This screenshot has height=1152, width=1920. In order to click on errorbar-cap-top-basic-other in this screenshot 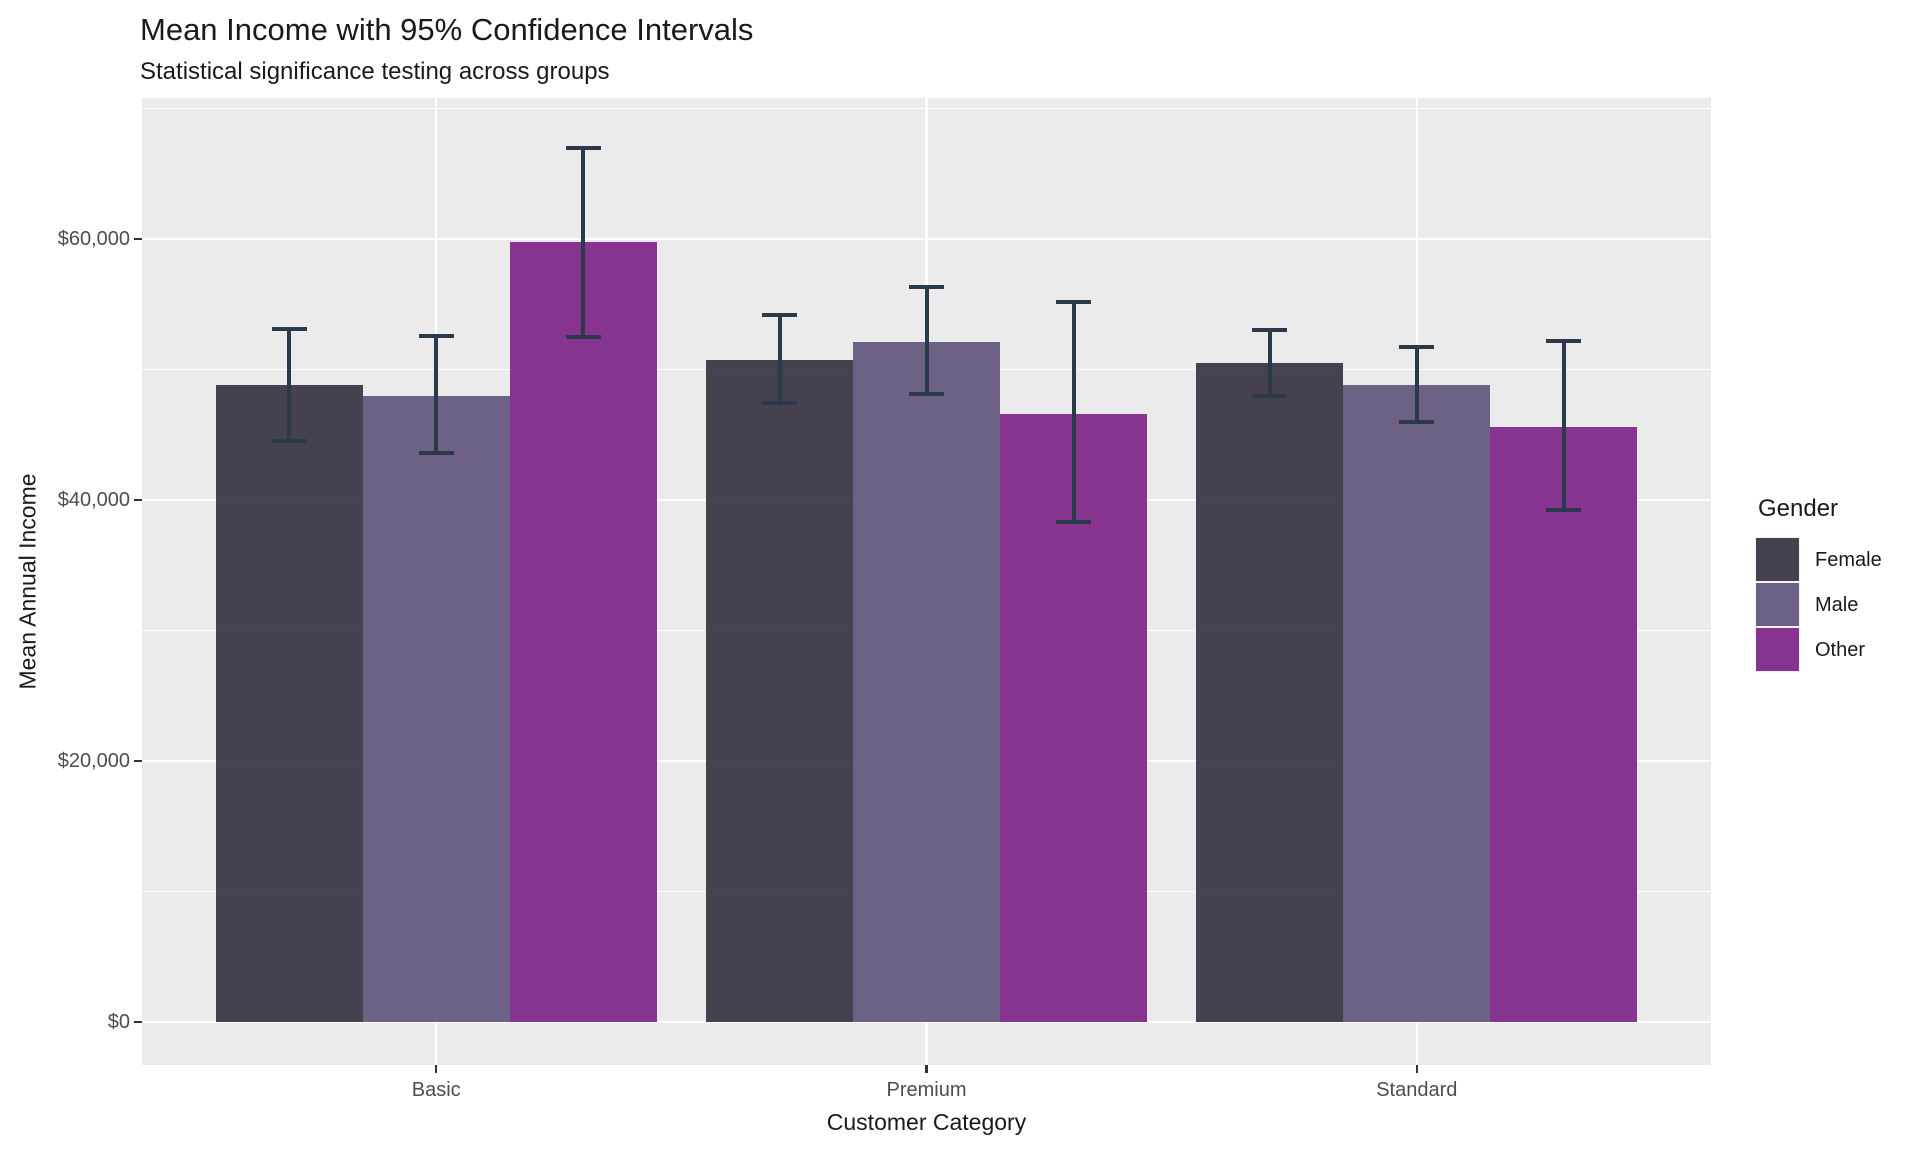, I will do `click(583, 147)`.